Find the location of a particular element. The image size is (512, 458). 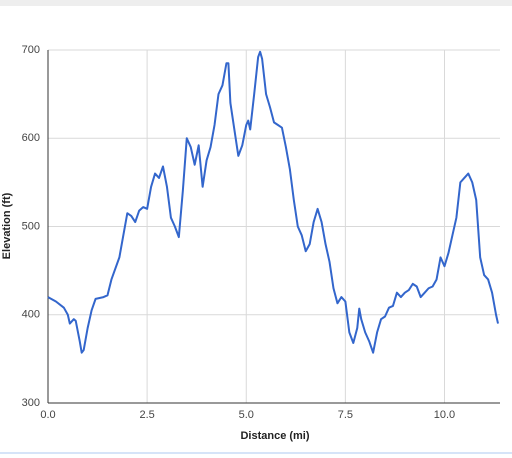

x-tick-label: 10.0 is located at coordinates (444, 415).